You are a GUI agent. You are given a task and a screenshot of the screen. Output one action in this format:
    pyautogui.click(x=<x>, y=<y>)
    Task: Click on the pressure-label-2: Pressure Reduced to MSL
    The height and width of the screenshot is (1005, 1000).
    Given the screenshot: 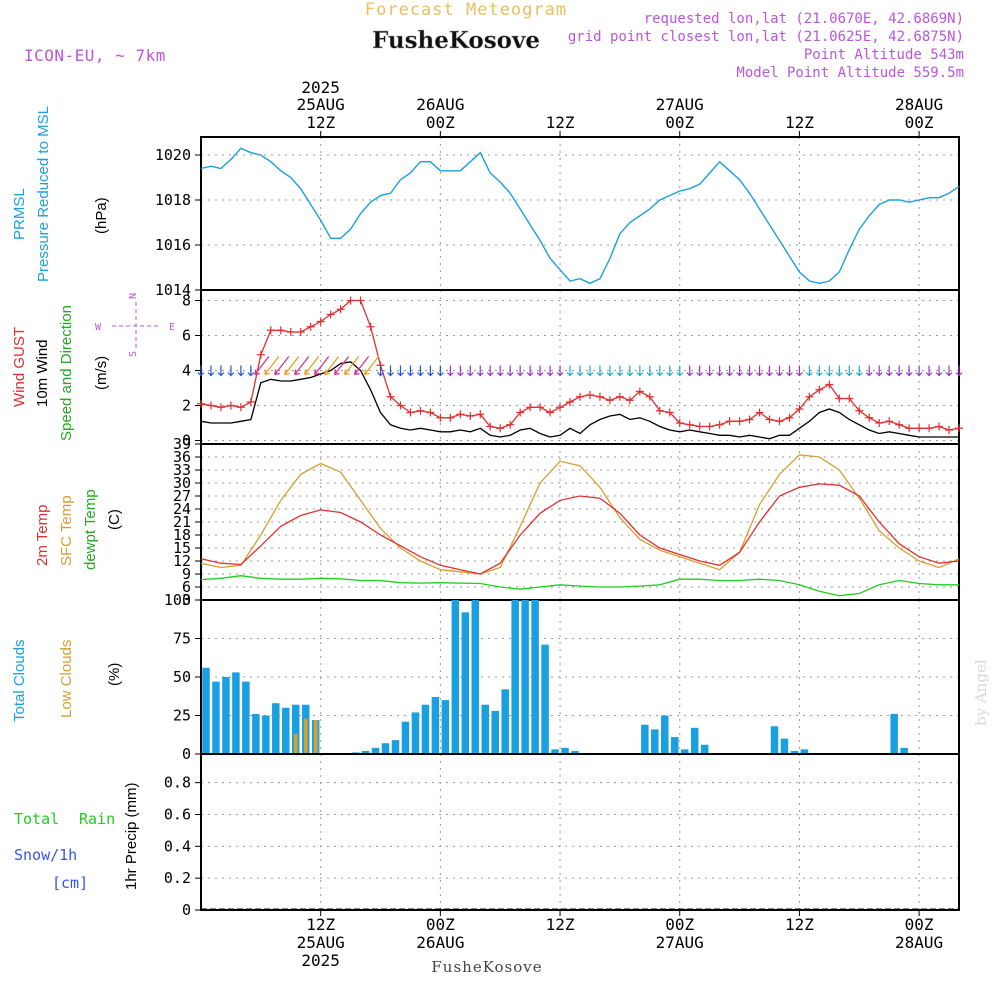 What is the action you would take?
    pyautogui.click(x=43, y=194)
    